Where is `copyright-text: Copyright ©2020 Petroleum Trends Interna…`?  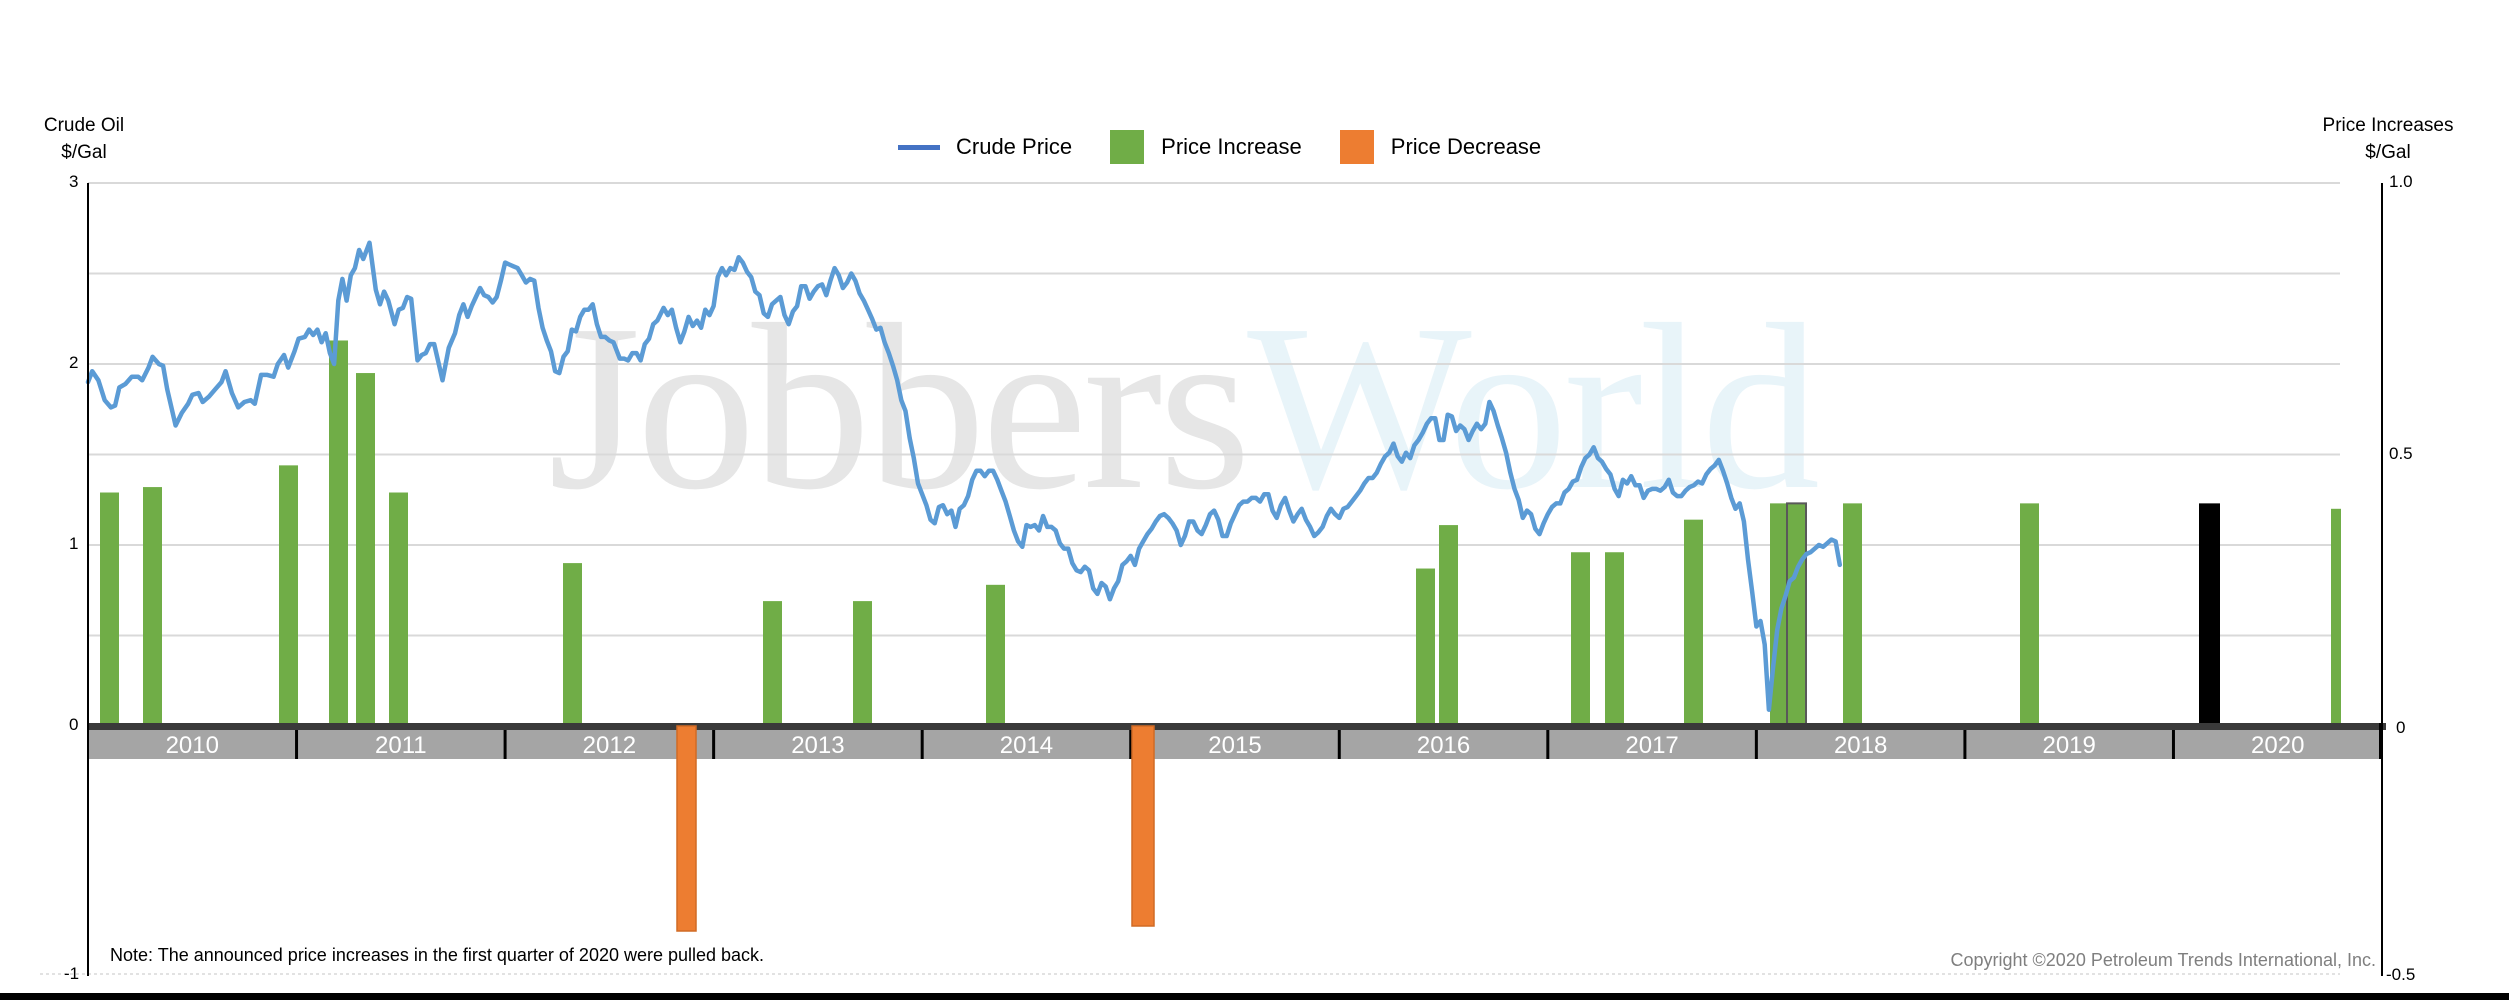
copyright-text: Copyright ©2020 Petroleum Trends Interna… is located at coordinates (2163, 960).